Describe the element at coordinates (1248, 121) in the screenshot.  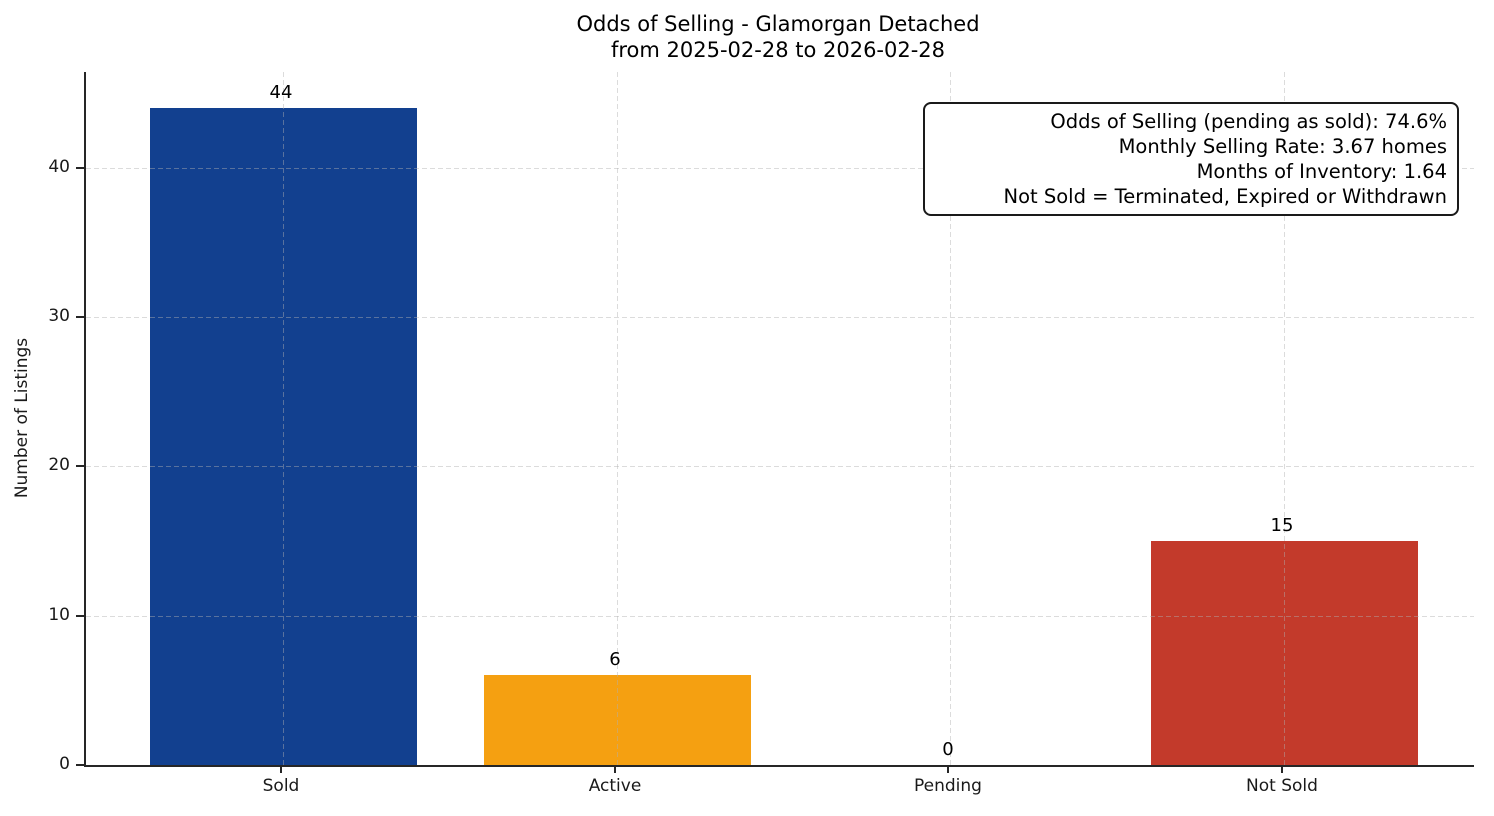
I see `annotation-line-1: Odds of Selling (pending as sold): 74.6%` at that location.